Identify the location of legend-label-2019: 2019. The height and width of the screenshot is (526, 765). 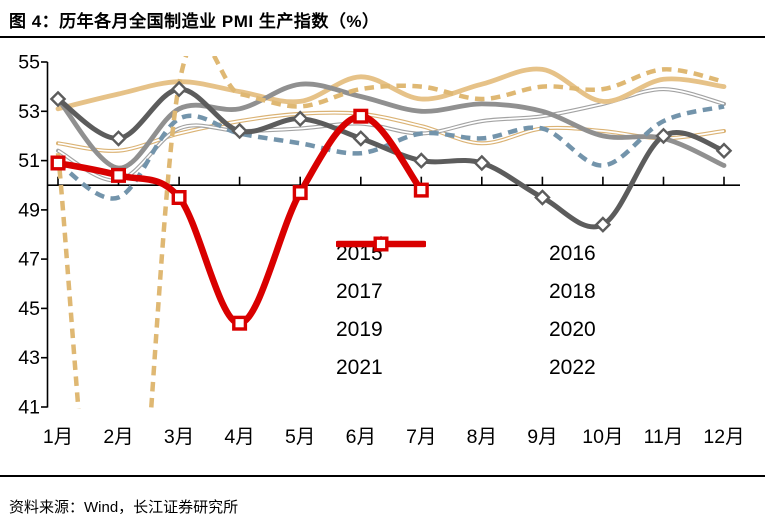
(359, 329).